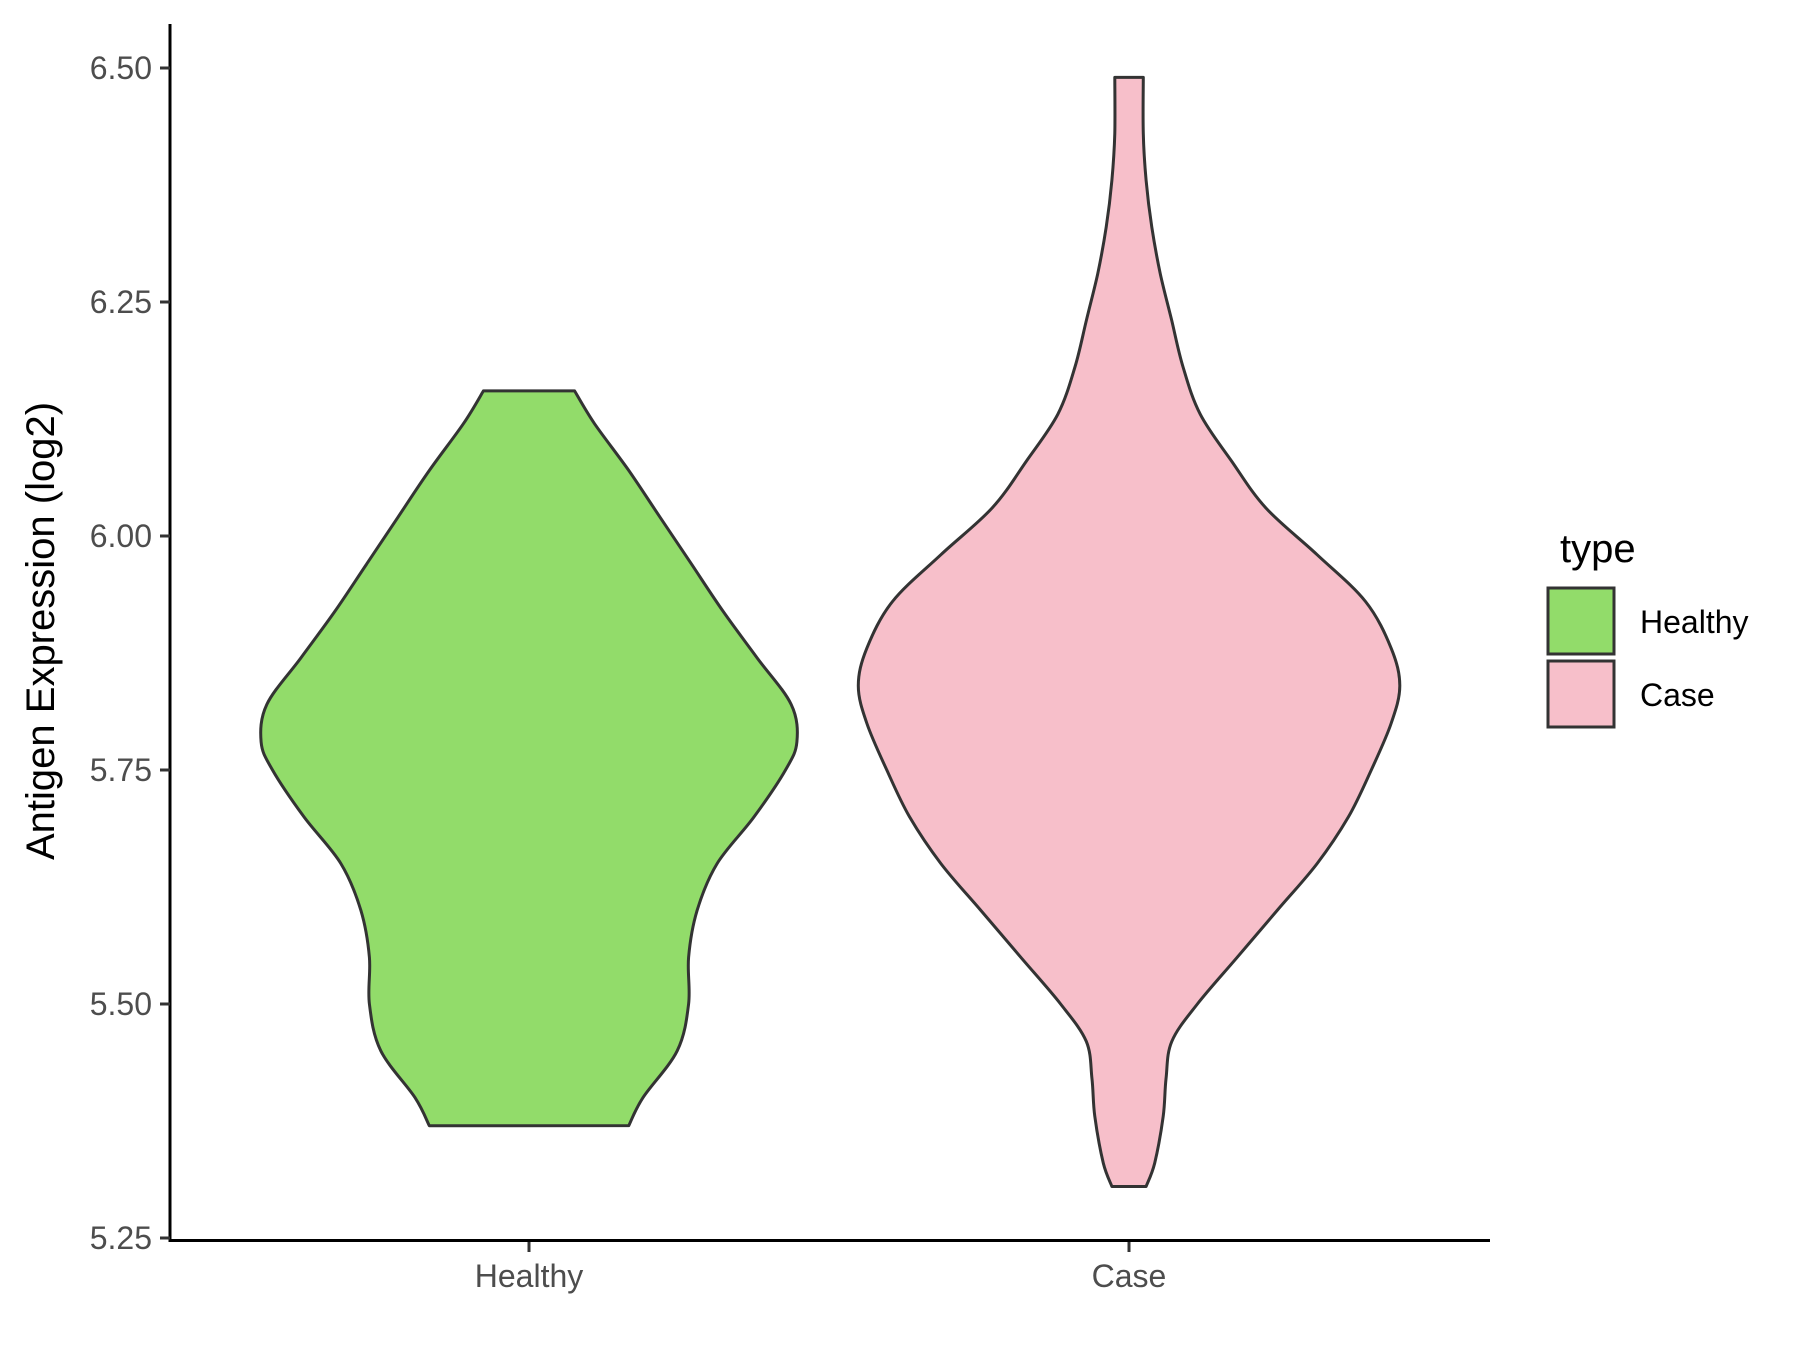  I want to click on y-tick-label: 5.25, so click(121, 1238).